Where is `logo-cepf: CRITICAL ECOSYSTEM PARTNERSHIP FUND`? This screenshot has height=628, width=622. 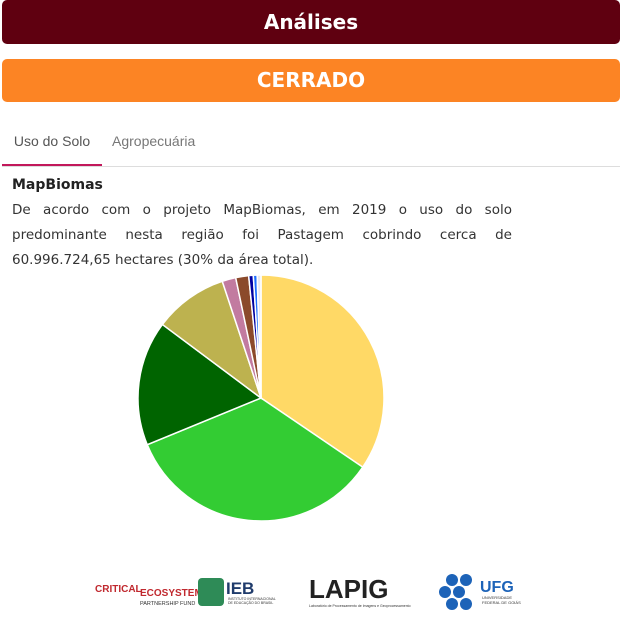 logo-cepf: CRITICAL ECOSYSTEM PARTNERSHIP FUND is located at coordinates (149, 595).